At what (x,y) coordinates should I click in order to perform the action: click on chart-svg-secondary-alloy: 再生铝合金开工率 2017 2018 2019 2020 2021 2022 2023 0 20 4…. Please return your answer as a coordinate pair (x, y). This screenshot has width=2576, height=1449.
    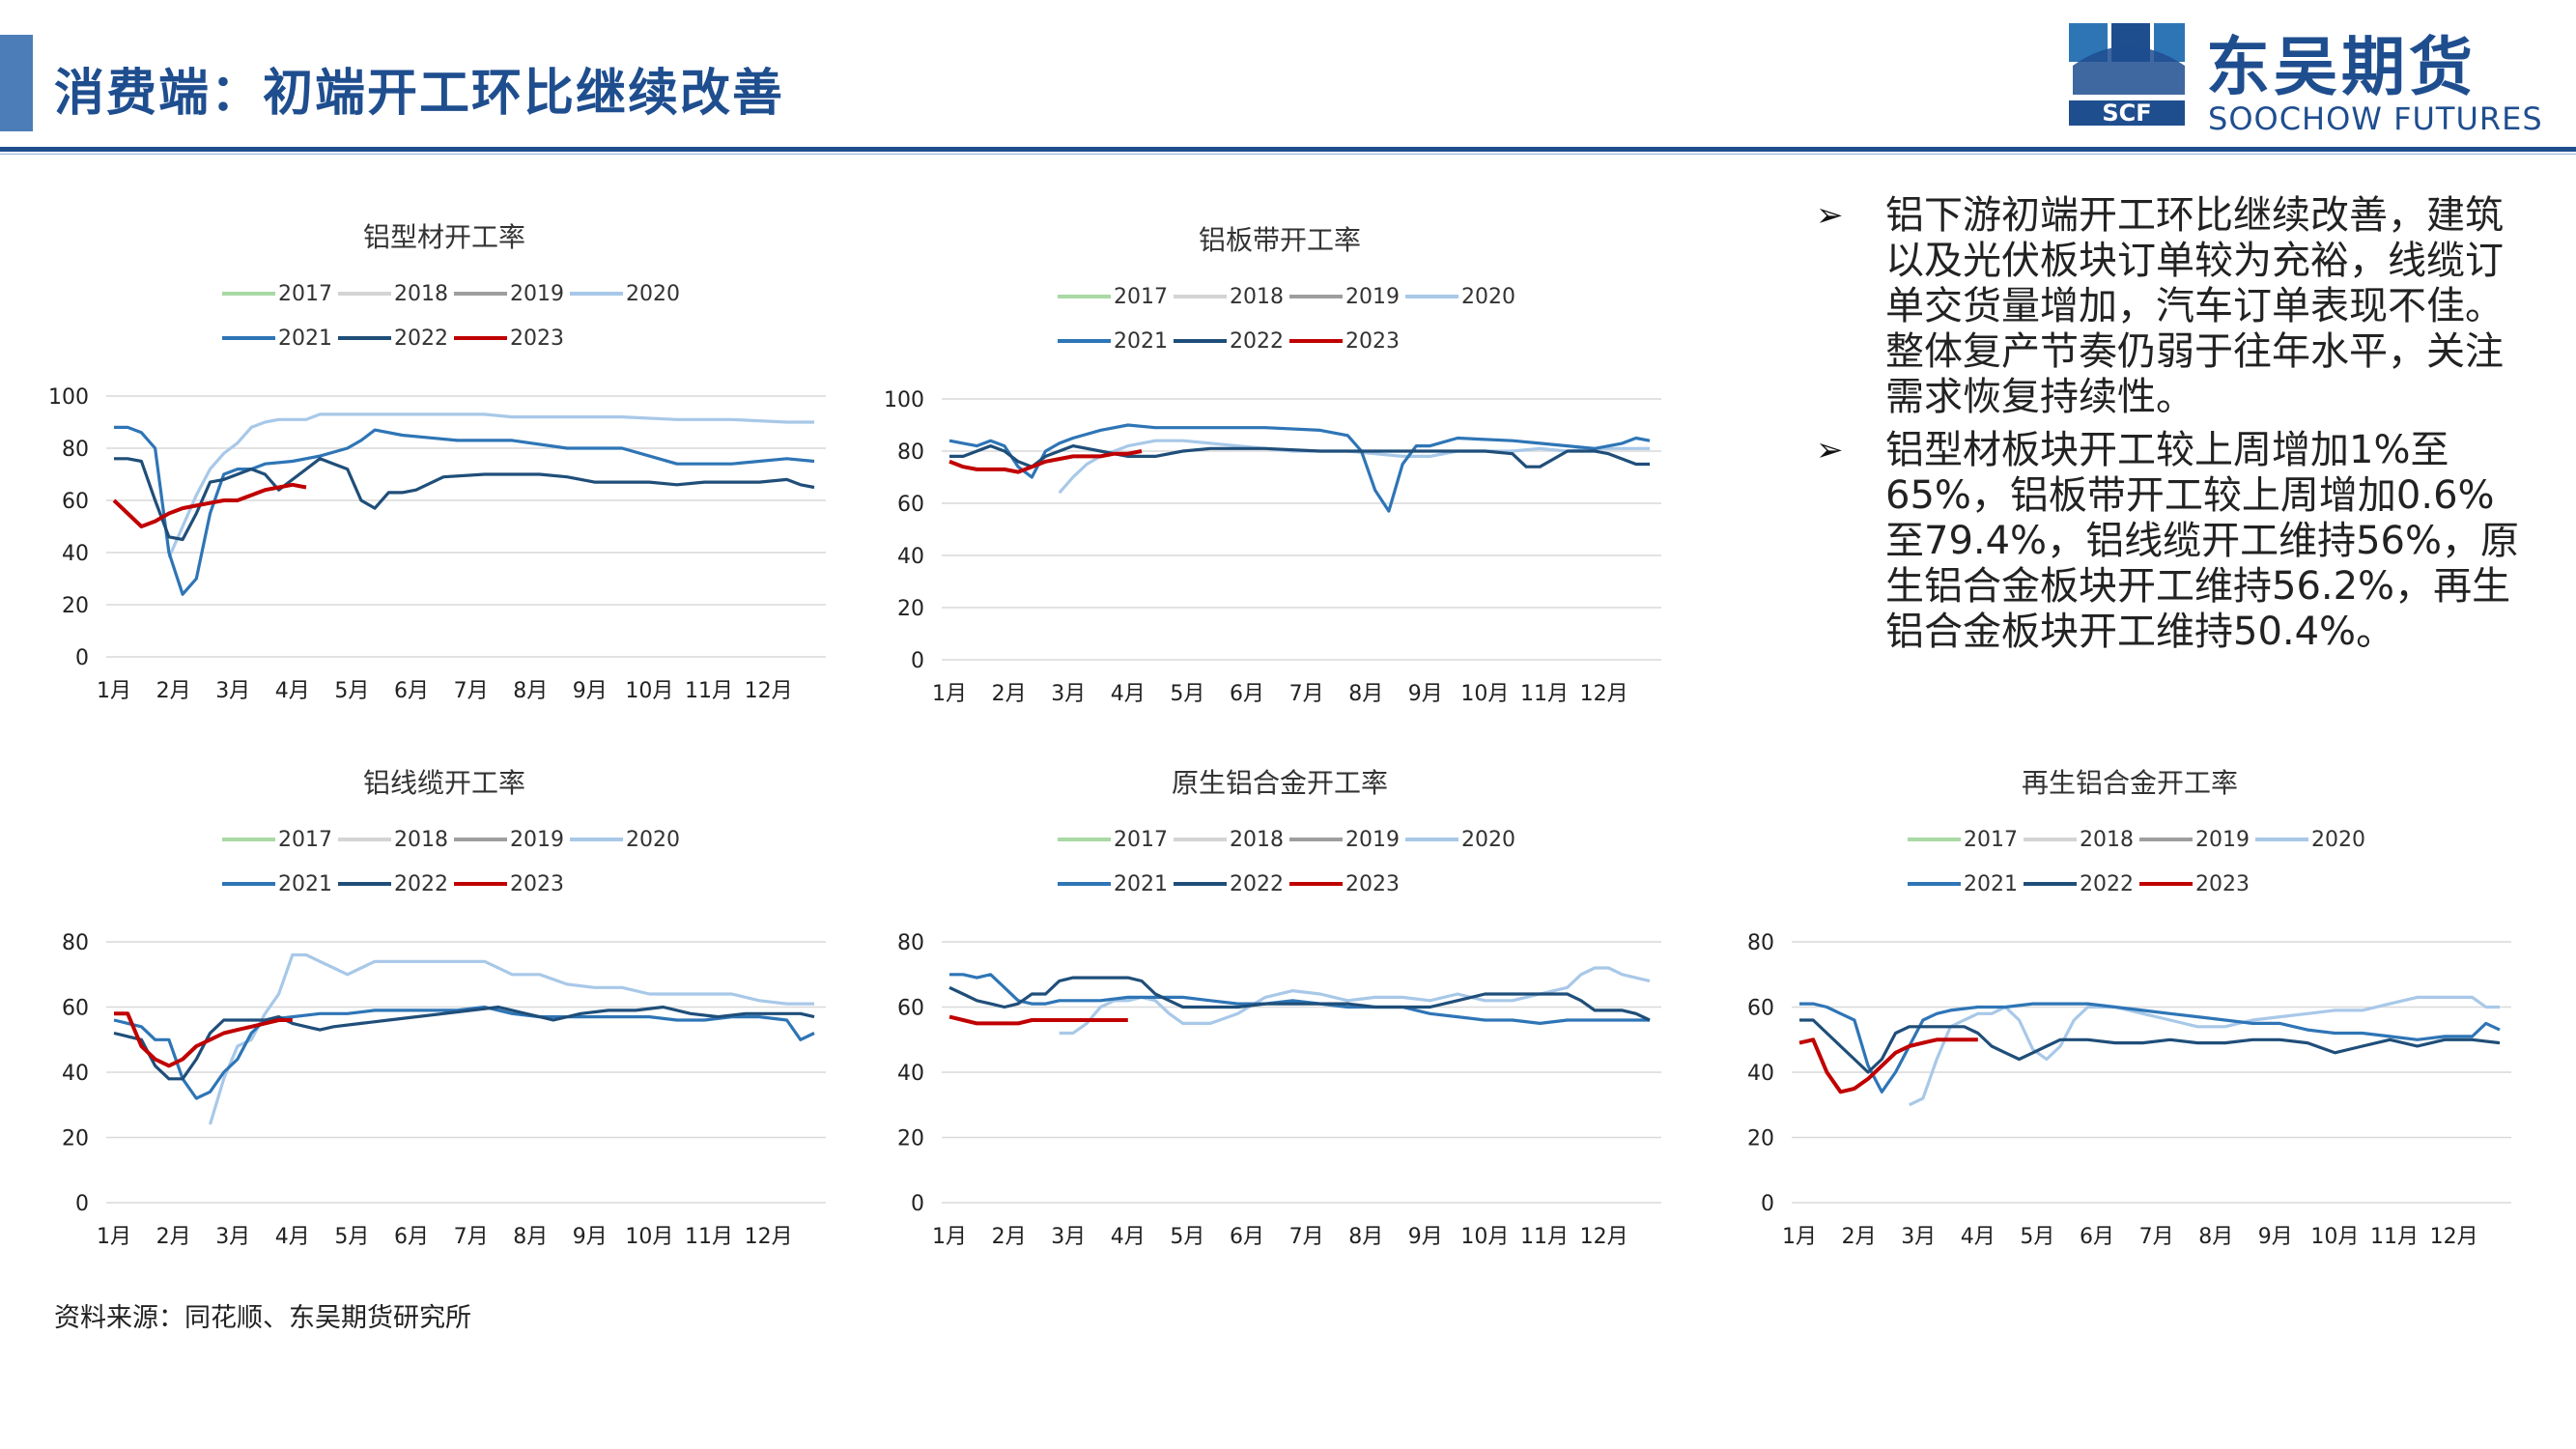
    Looking at the image, I should click on (2129, 1008).